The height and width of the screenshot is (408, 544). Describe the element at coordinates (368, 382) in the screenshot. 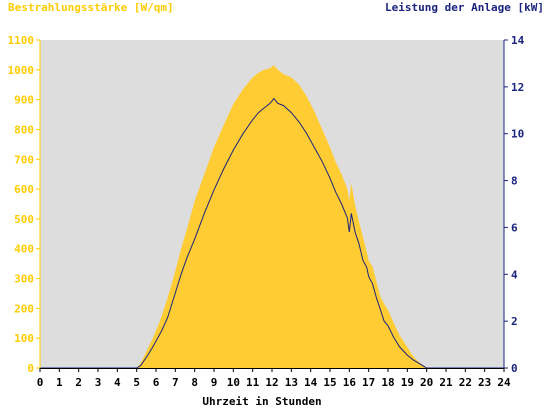

I see `x-tick-label: 17` at that location.